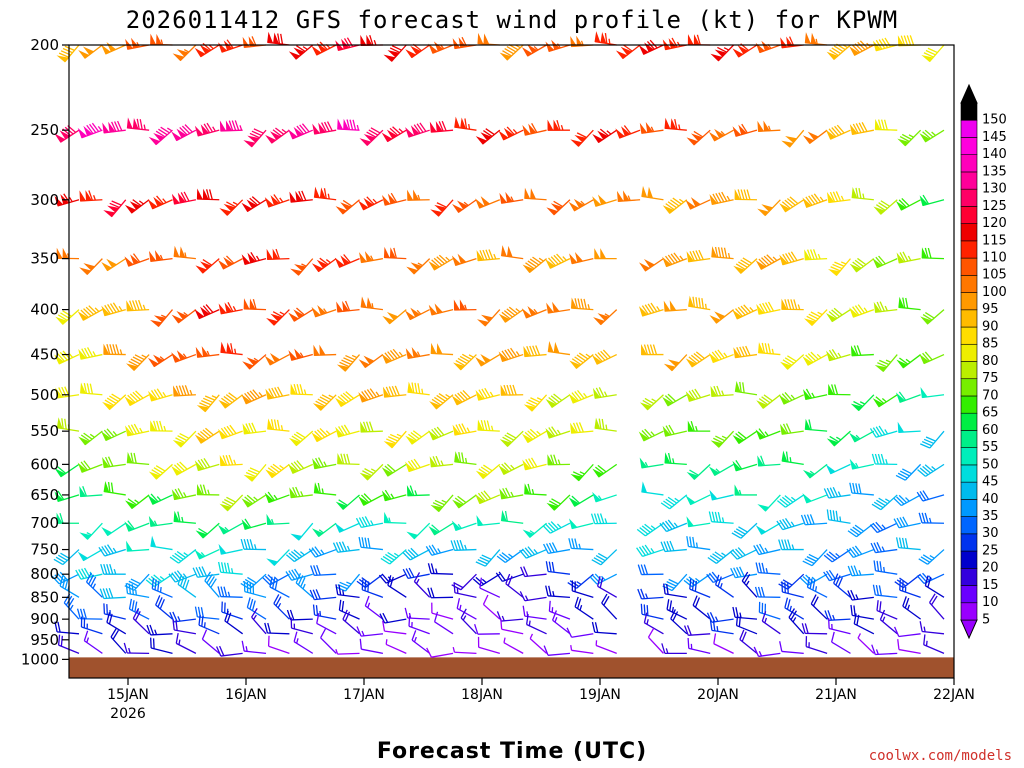  What do you see at coordinates (990, 326) in the screenshot?
I see `legend-label: 90` at bounding box center [990, 326].